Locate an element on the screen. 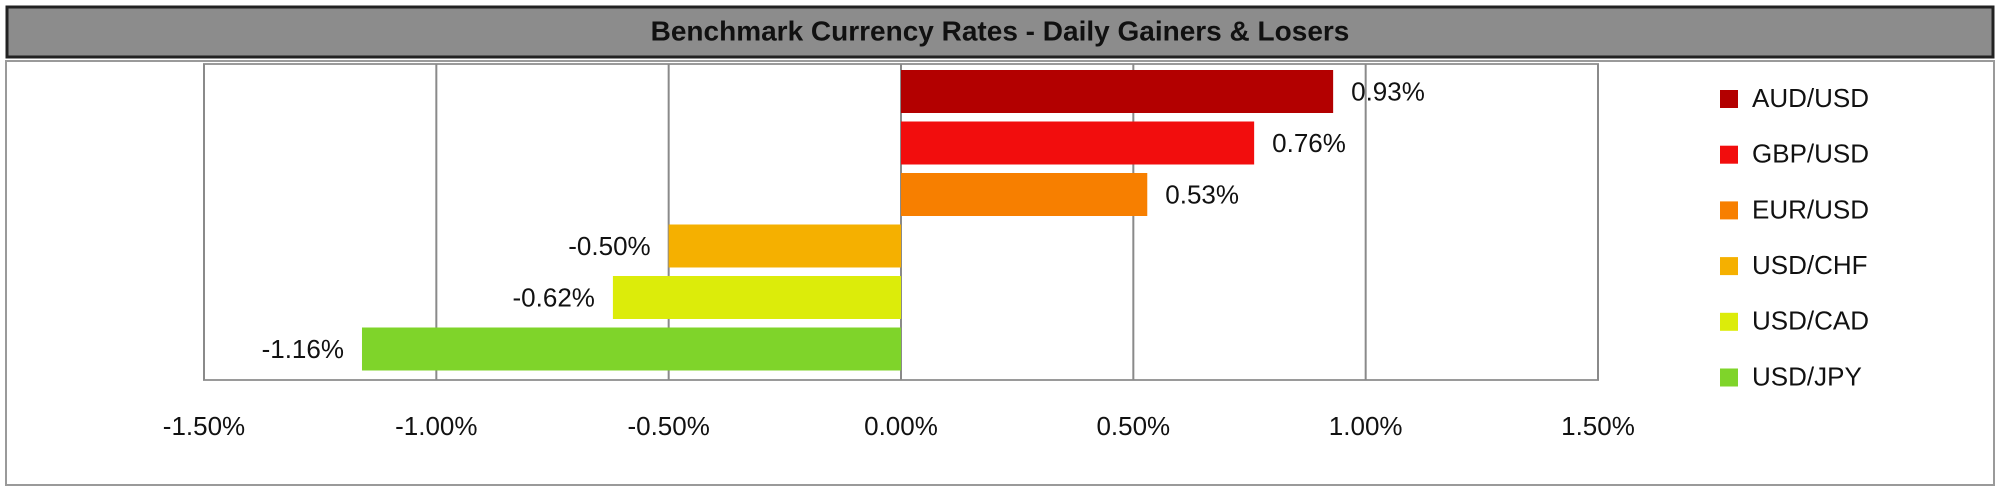 This screenshot has width=2000, height=493. value-label: -1.16% is located at coordinates (303, 349).